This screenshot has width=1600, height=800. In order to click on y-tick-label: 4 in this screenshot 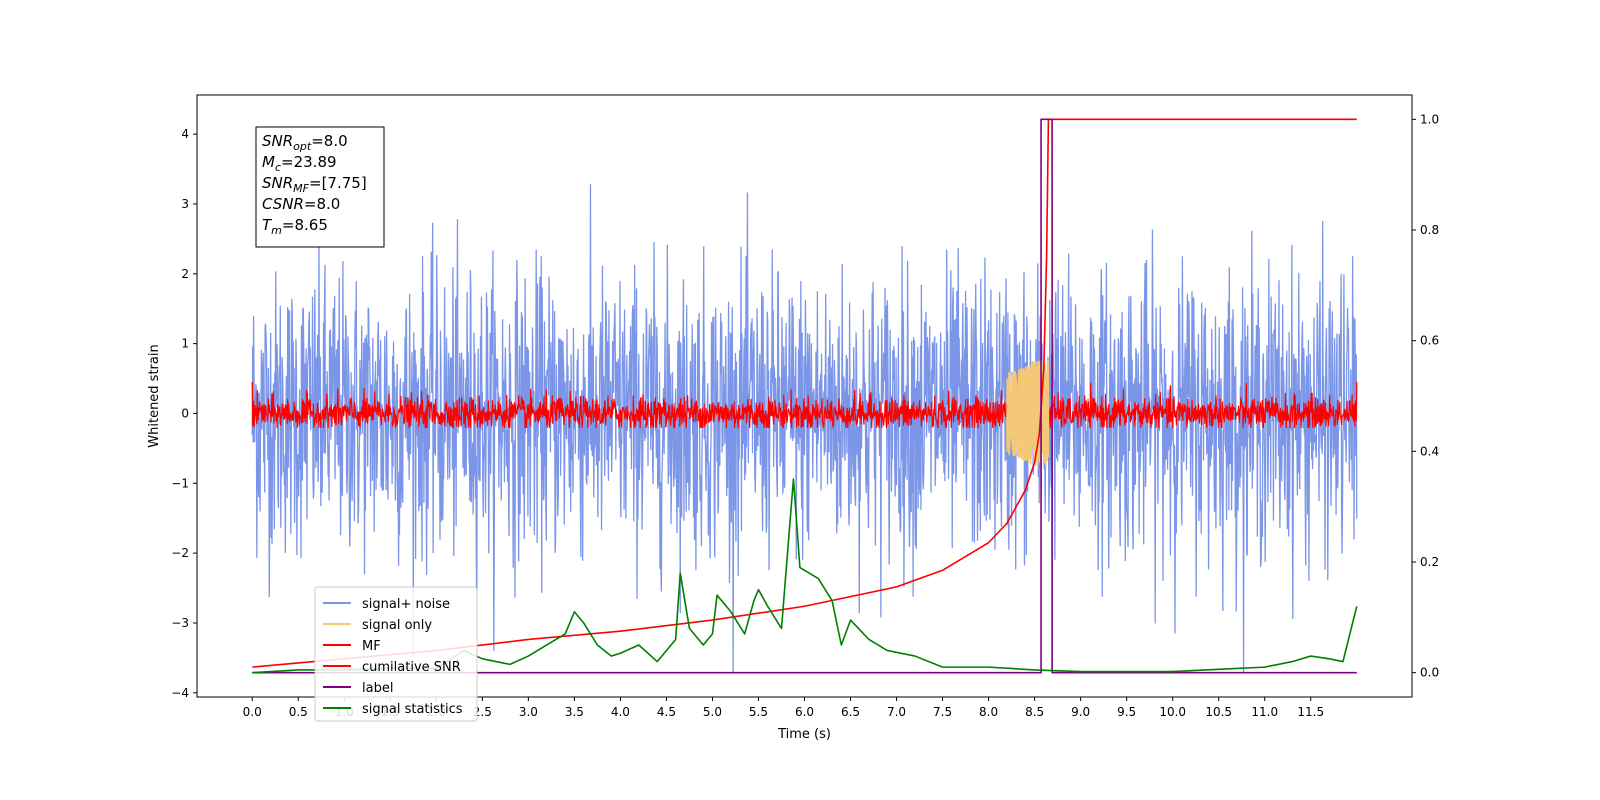, I will do `click(185, 134)`.